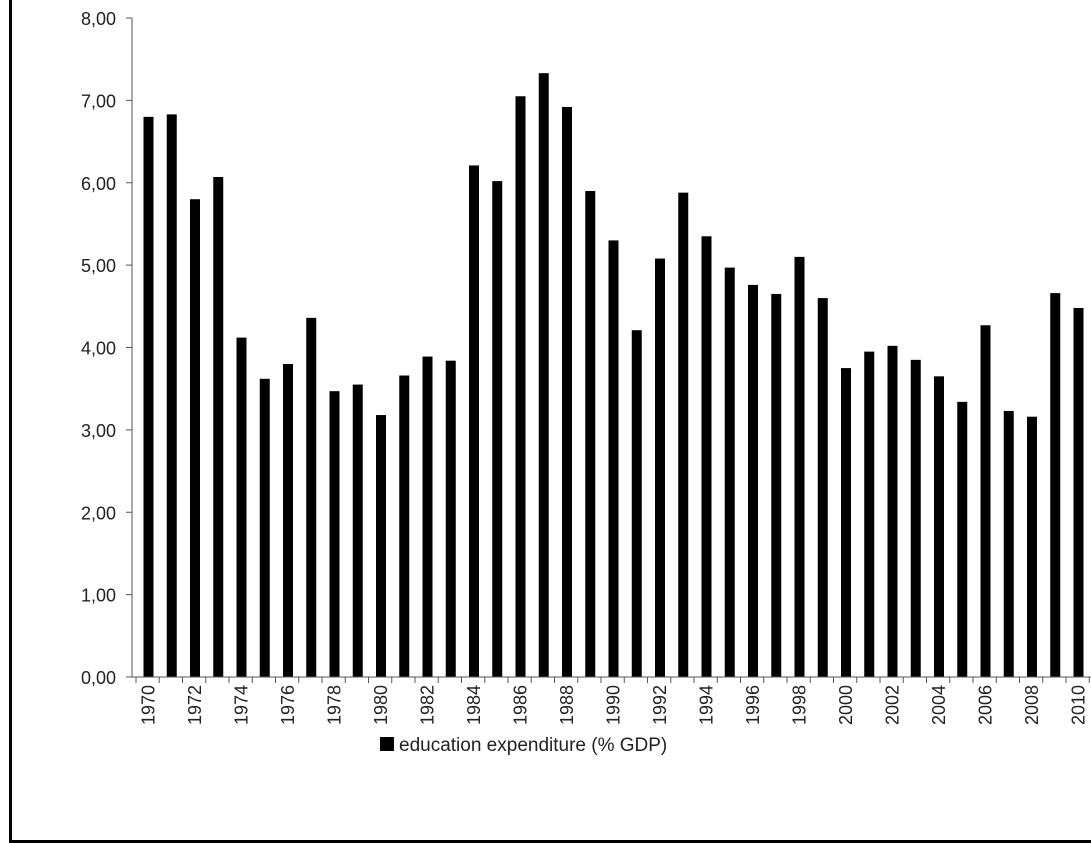 The image size is (1091, 843). Describe the element at coordinates (1032, 546) in the screenshot. I see `bar-2008` at that location.